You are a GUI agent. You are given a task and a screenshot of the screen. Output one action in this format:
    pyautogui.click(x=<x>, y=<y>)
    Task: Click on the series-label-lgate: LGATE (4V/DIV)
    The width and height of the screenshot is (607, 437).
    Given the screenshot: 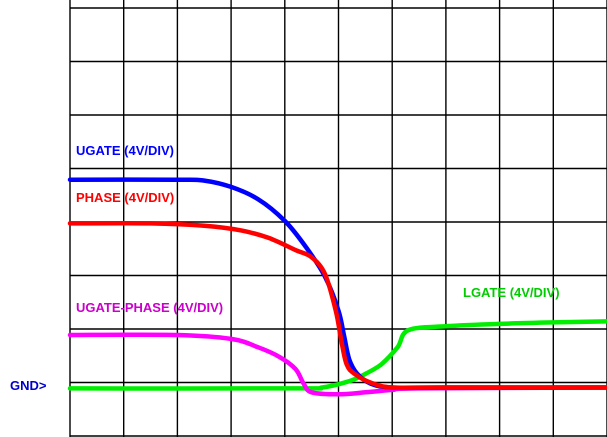 What is the action you would take?
    pyautogui.click(x=511, y=292)
    